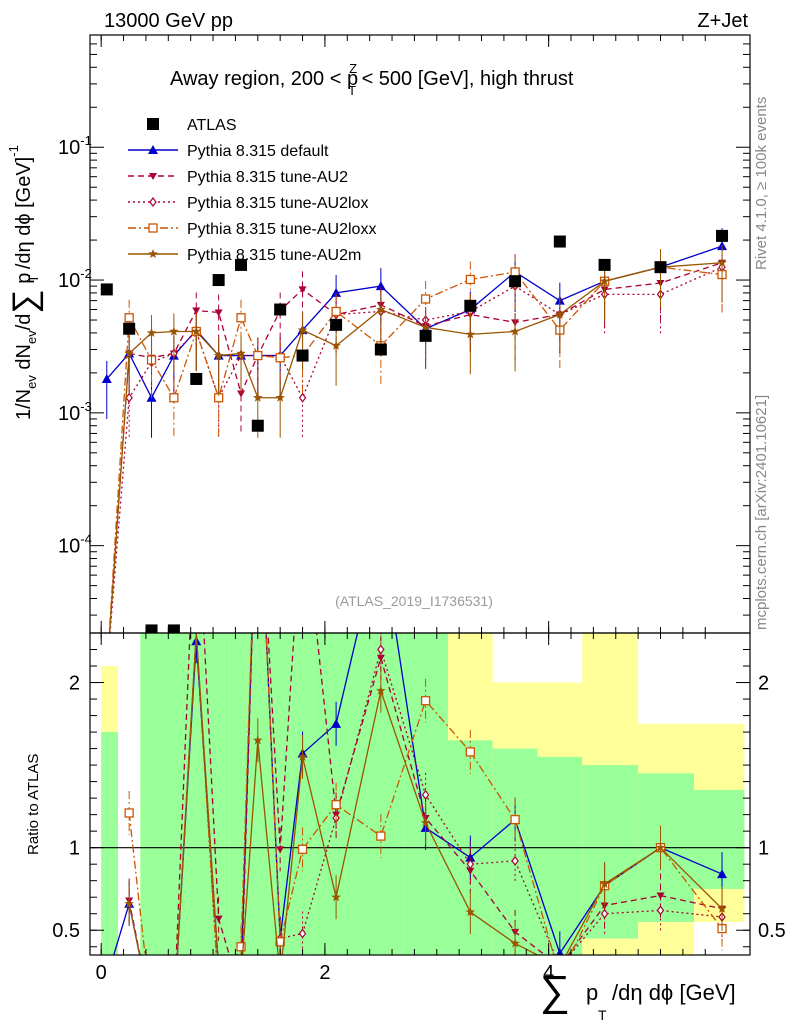 The height and width of the screenshot is (1024, 786). Describe the element at coordinates (25, 282) in the screenshot. I see `y-axis-title-main: 1/Nev dNev/d∑ pT /dη dϕ [GeV]-1` at that location.